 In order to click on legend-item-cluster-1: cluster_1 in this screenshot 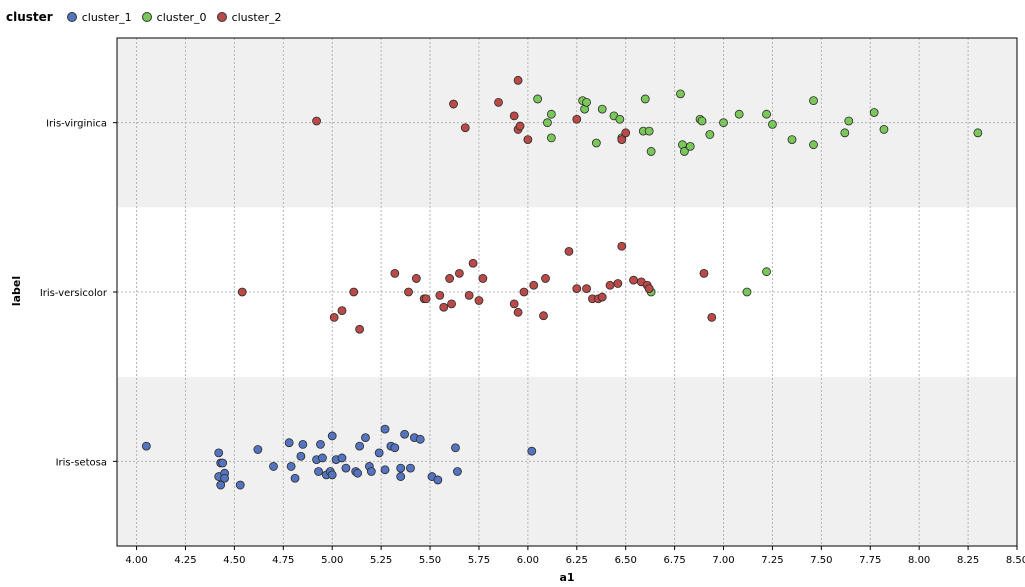, I will do `click(99, 17)`.